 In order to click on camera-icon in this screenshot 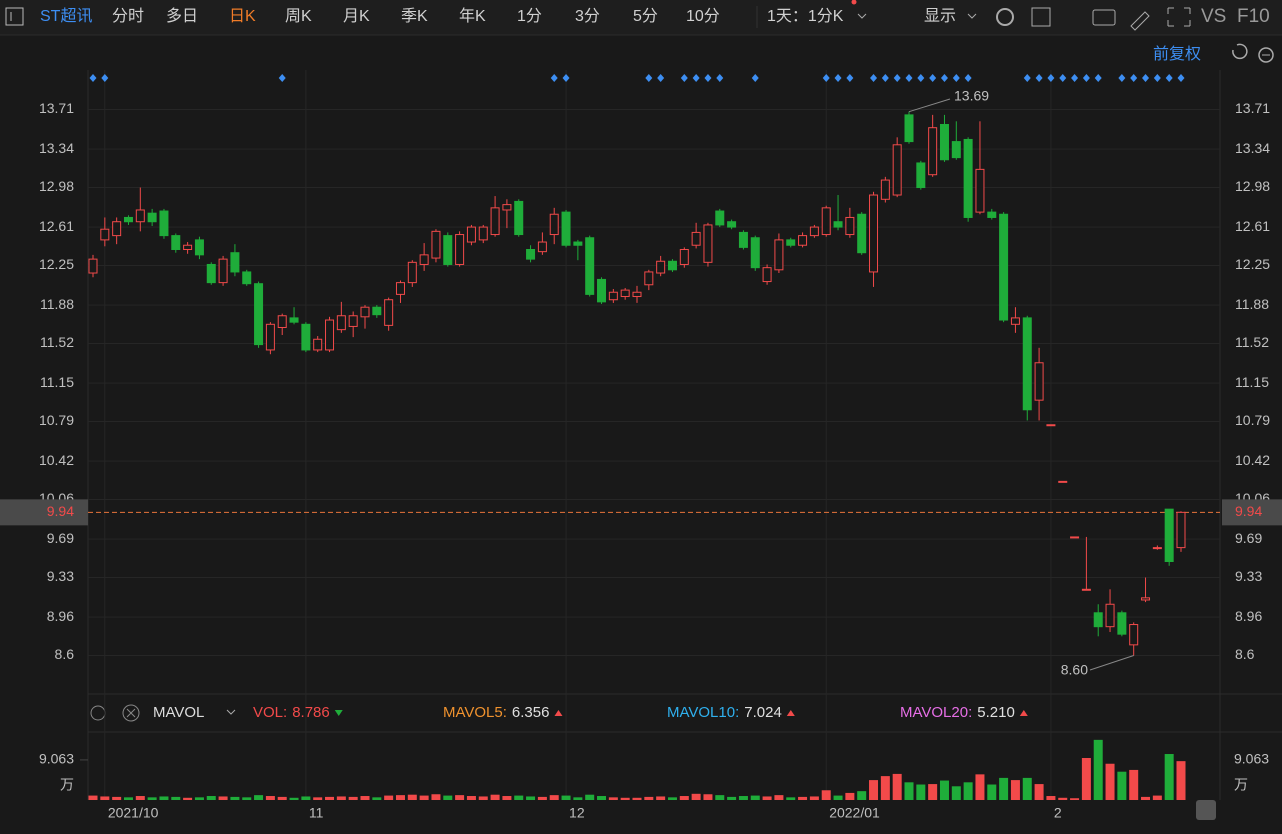, I will do `click(1104, 17)`.